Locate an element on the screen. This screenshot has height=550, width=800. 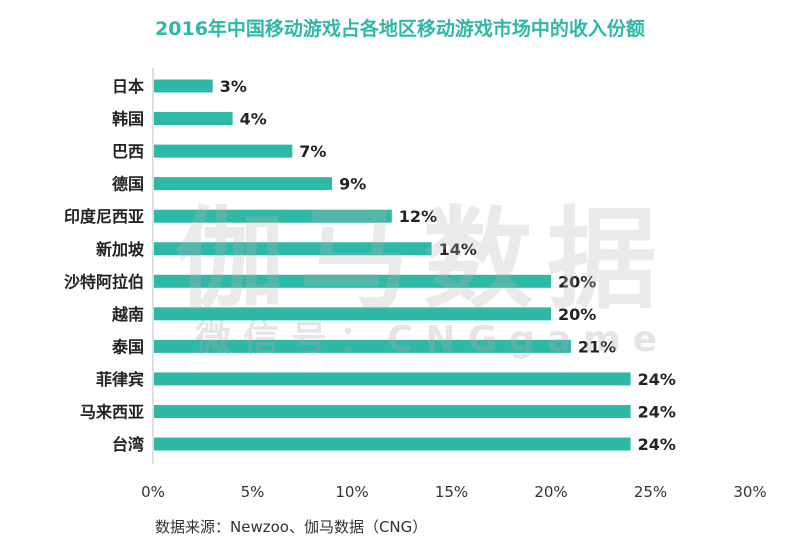
category-label-10: 马来西亚 is located at coordinates (112, 412).